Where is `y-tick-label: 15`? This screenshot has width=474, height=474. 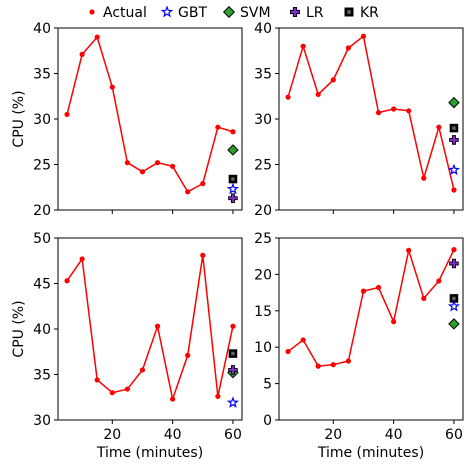
y-tick-label: 15 is located at coordinates (263, 312).